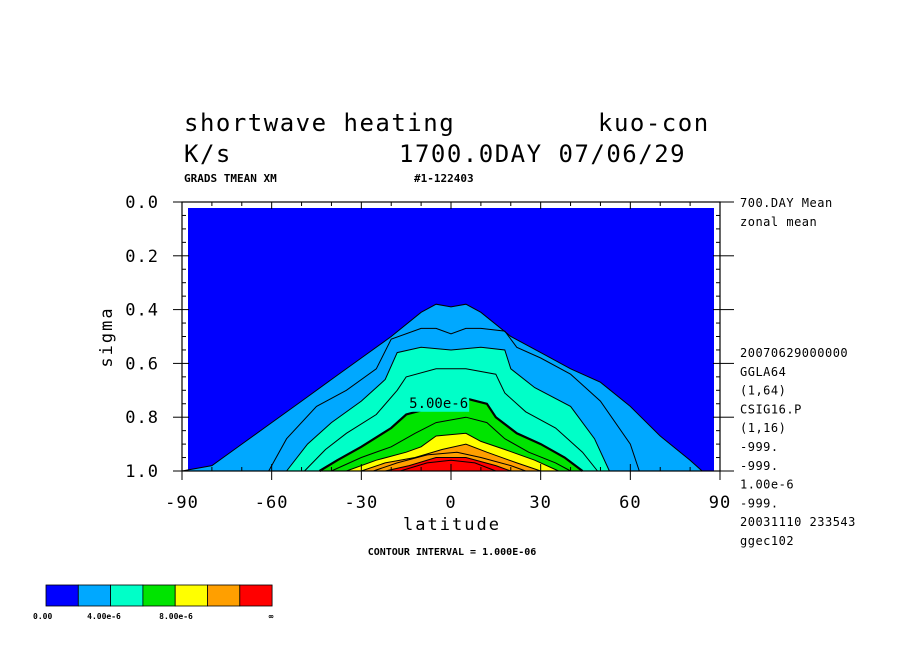 The image size is (904, 659). Describe the element at coordinates (142, 418) in the screenshot. I see `y-tick-label: 0.8` at that location.